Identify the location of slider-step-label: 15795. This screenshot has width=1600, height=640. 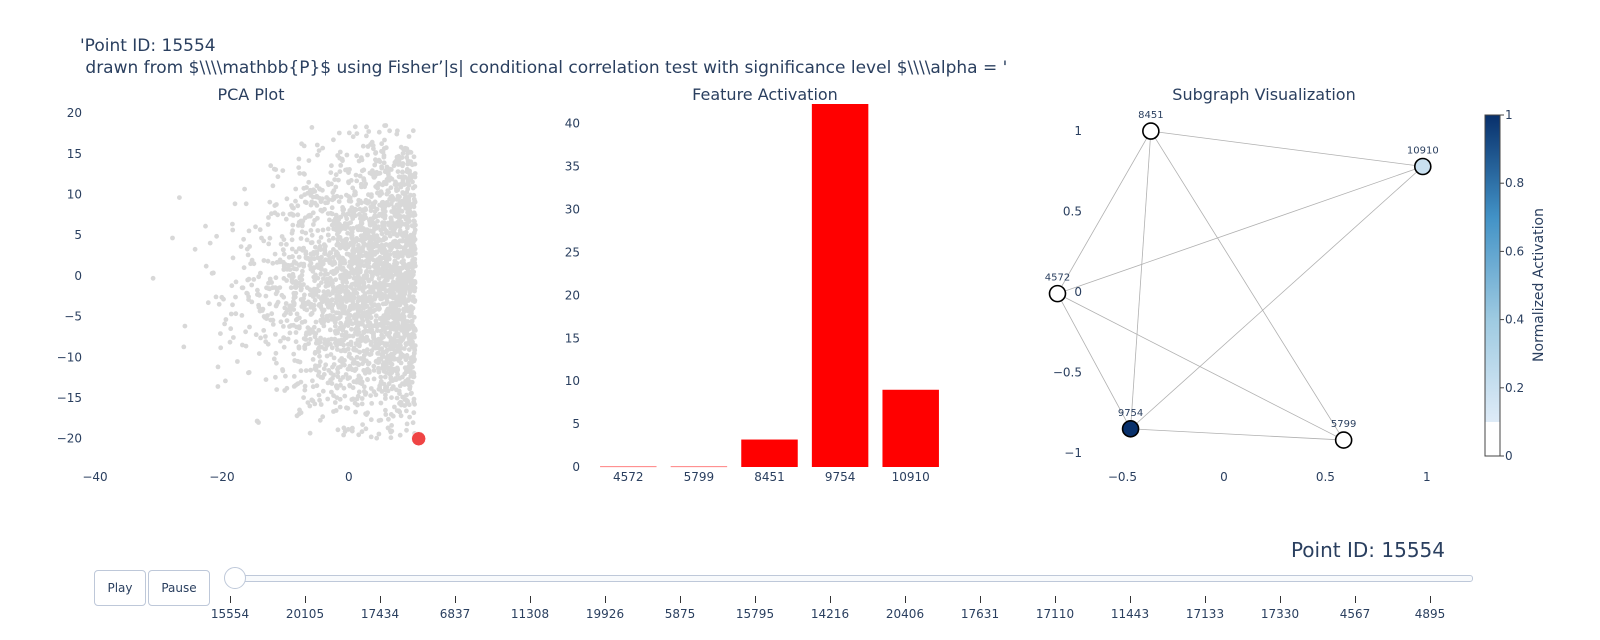
(755, 614).